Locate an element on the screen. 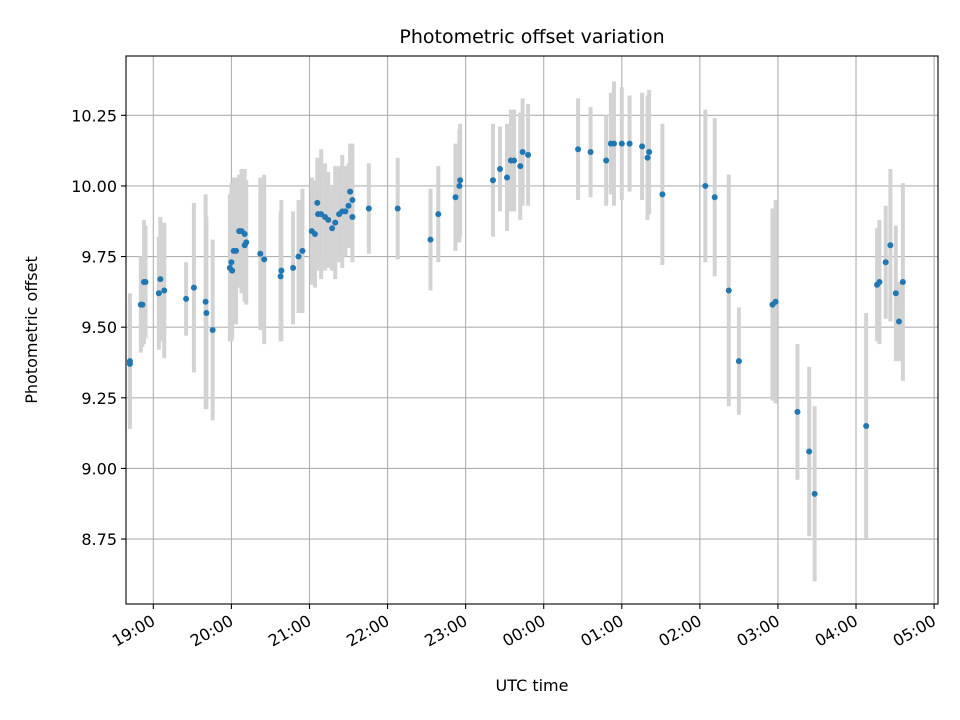 The height and width of the screenshot is (720, 960). x-axis-label: UTC time is located at coordinates (532, 685).